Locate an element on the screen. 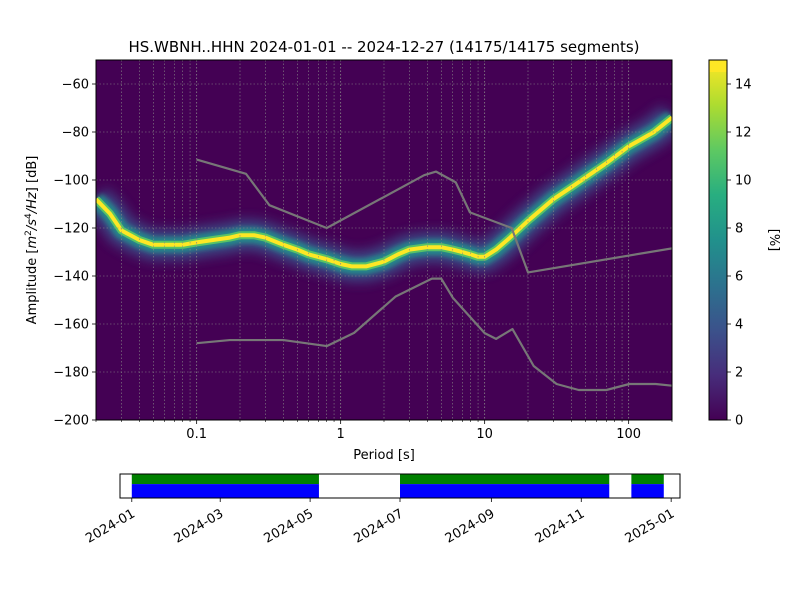 This screenshot has height=600, width=800. timeline-tick-label: 2024-01 is located at coordinates (110, 526).